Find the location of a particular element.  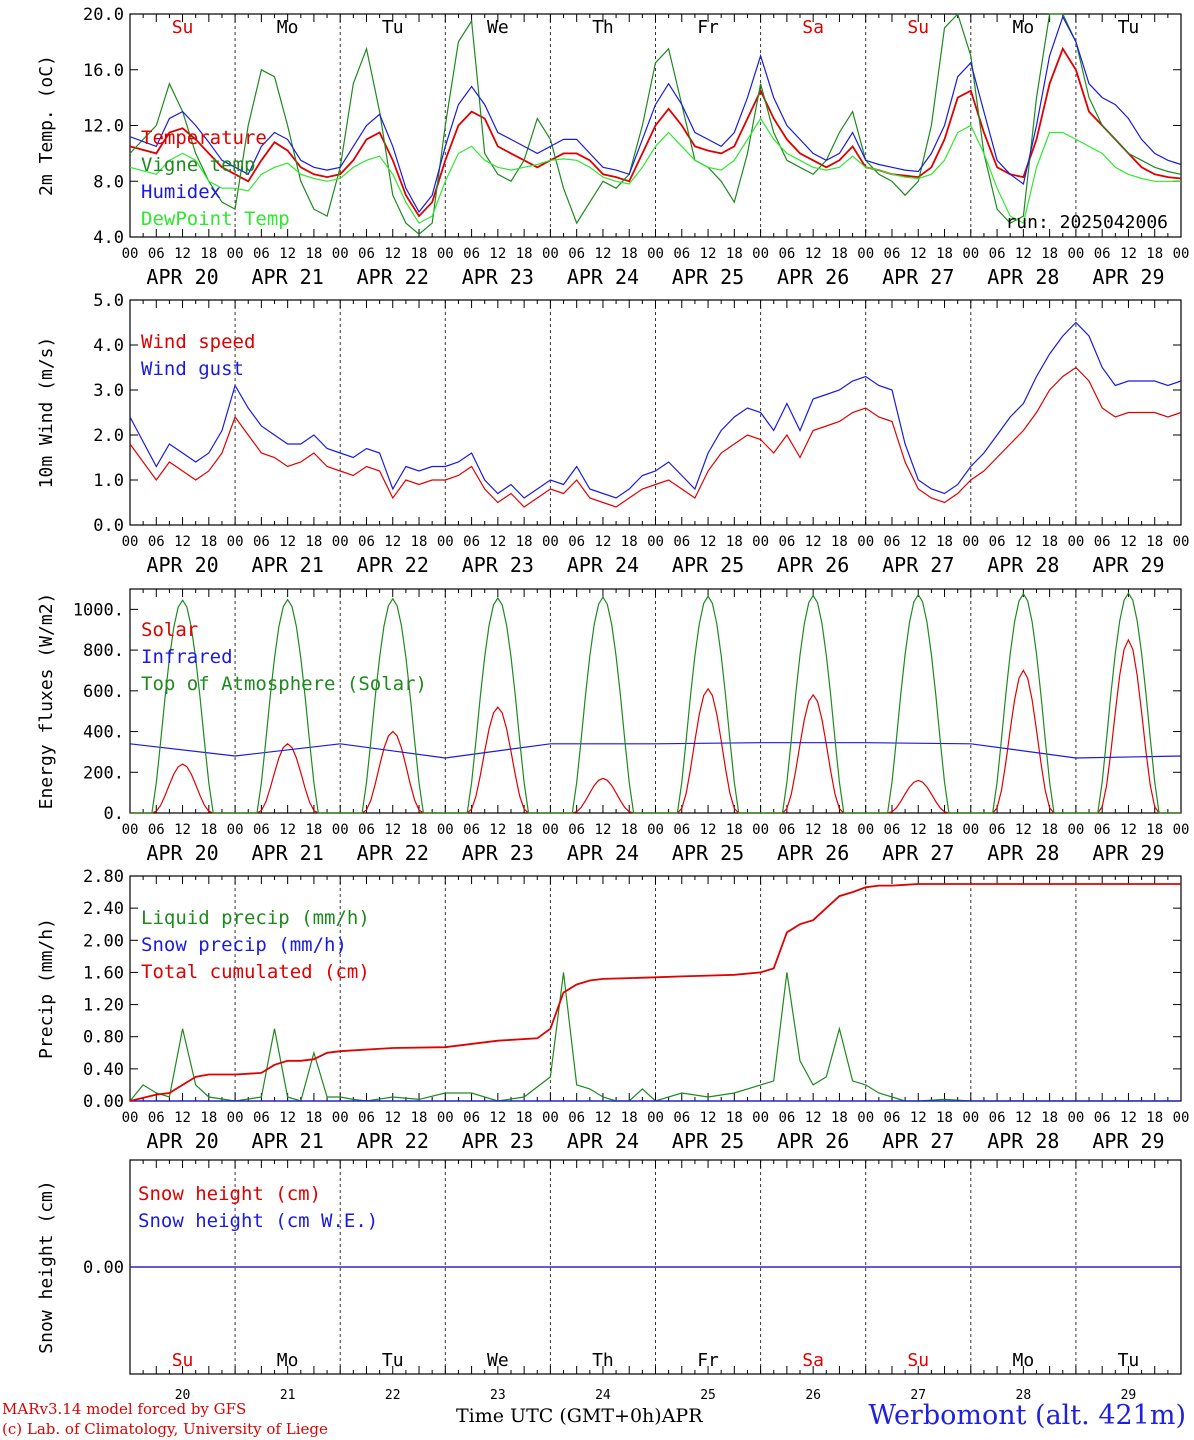

station-location: Werbomont (alt. 421m) is located at coordinates (1027, 1415).